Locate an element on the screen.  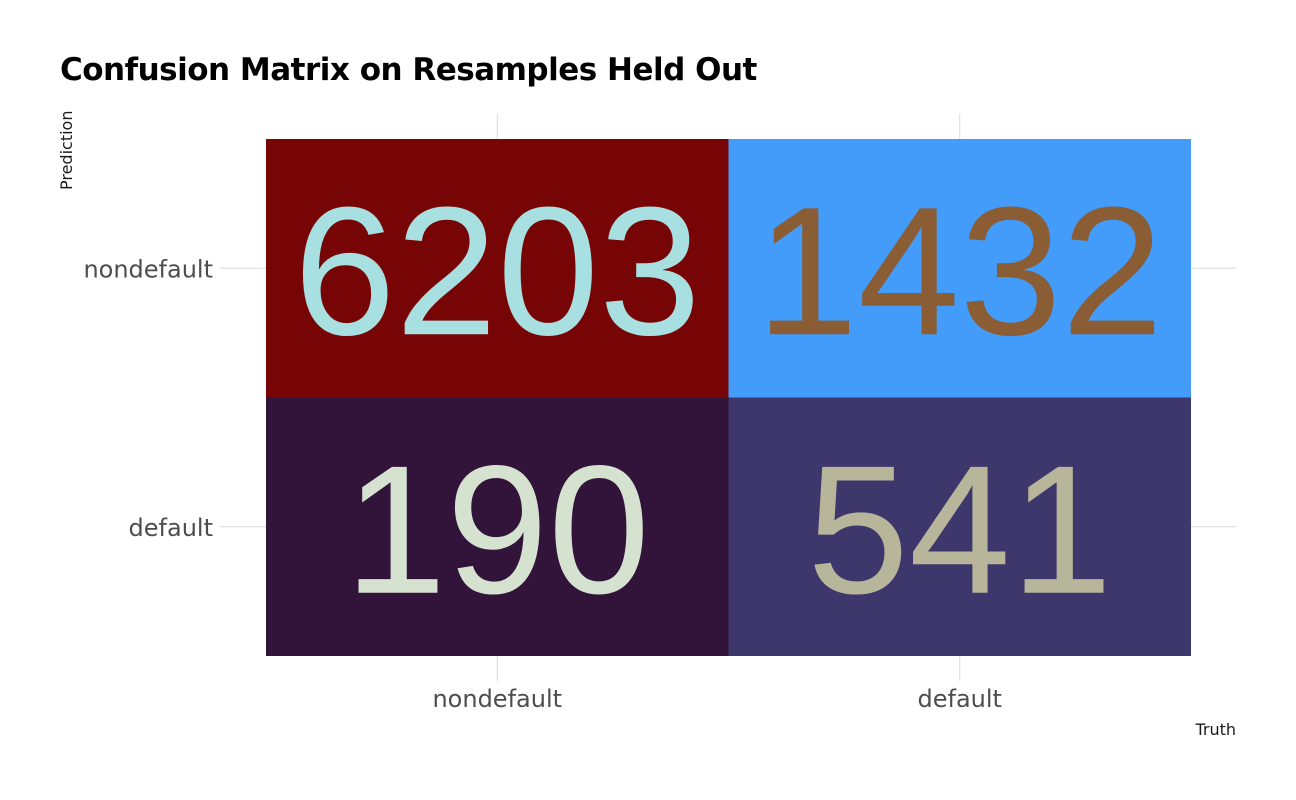
cell-value-label: 6203 is located at coordinates (497, 270).